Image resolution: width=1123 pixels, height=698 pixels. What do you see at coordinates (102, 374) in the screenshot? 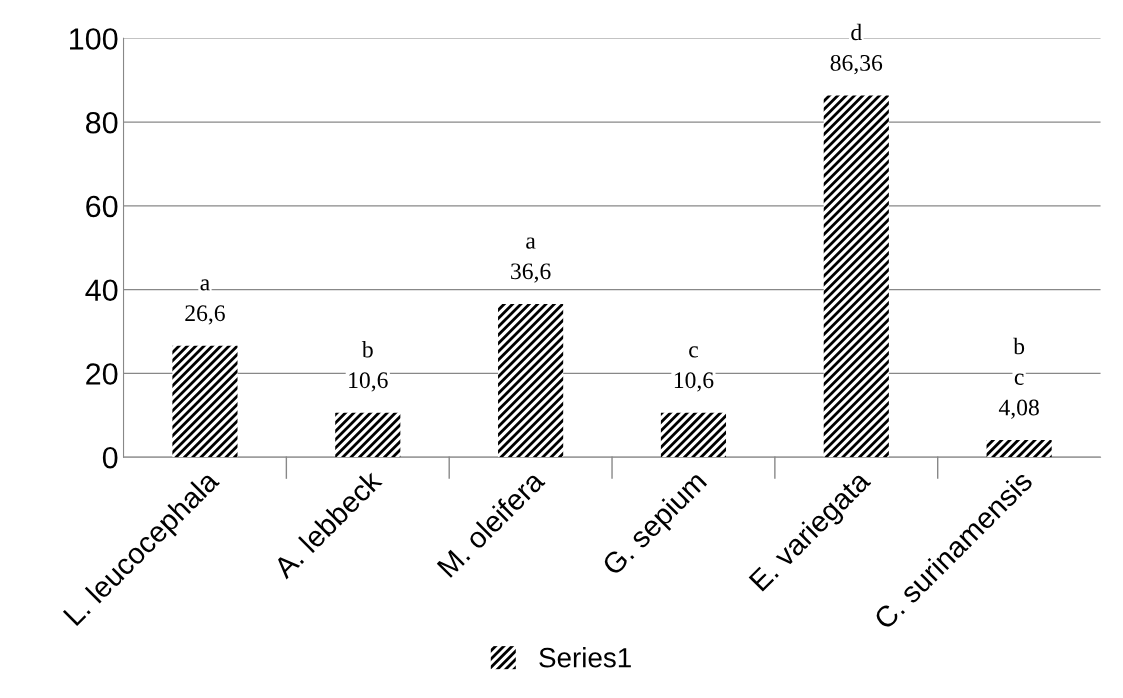
I see `y-tick-label: 20` at bounding box center [102, 374].